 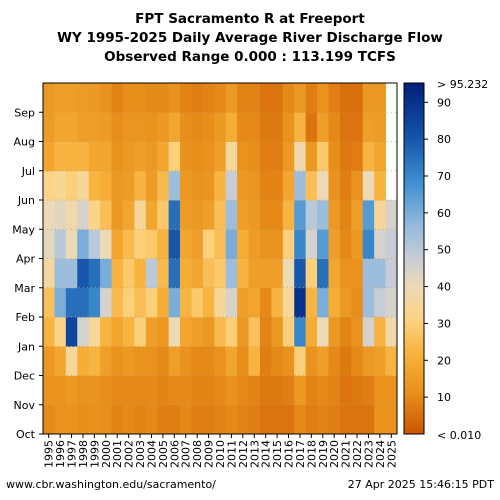 What do you see at coordinates (444, 176) in the screenshot?
I see `colorbar-tick-label: 70` at bounding box center [444, 176].